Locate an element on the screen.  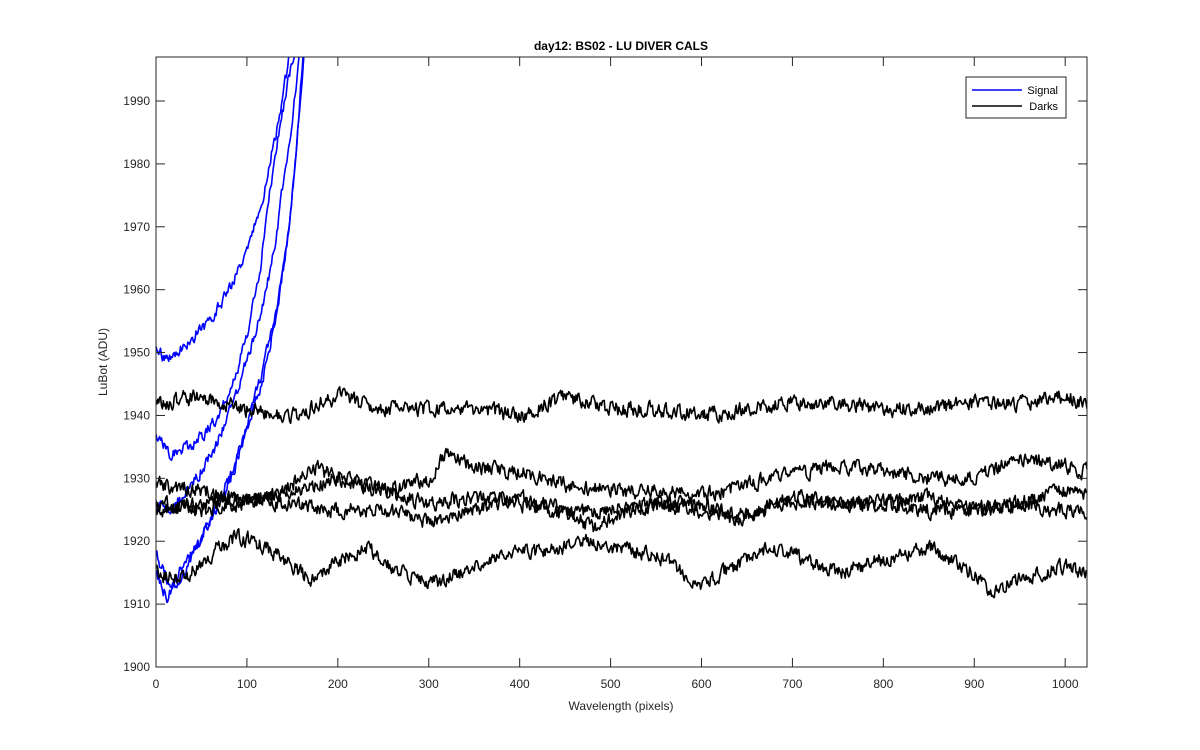
y-axis-label: LuBot (ADU) is located at coordinates (103, 362).